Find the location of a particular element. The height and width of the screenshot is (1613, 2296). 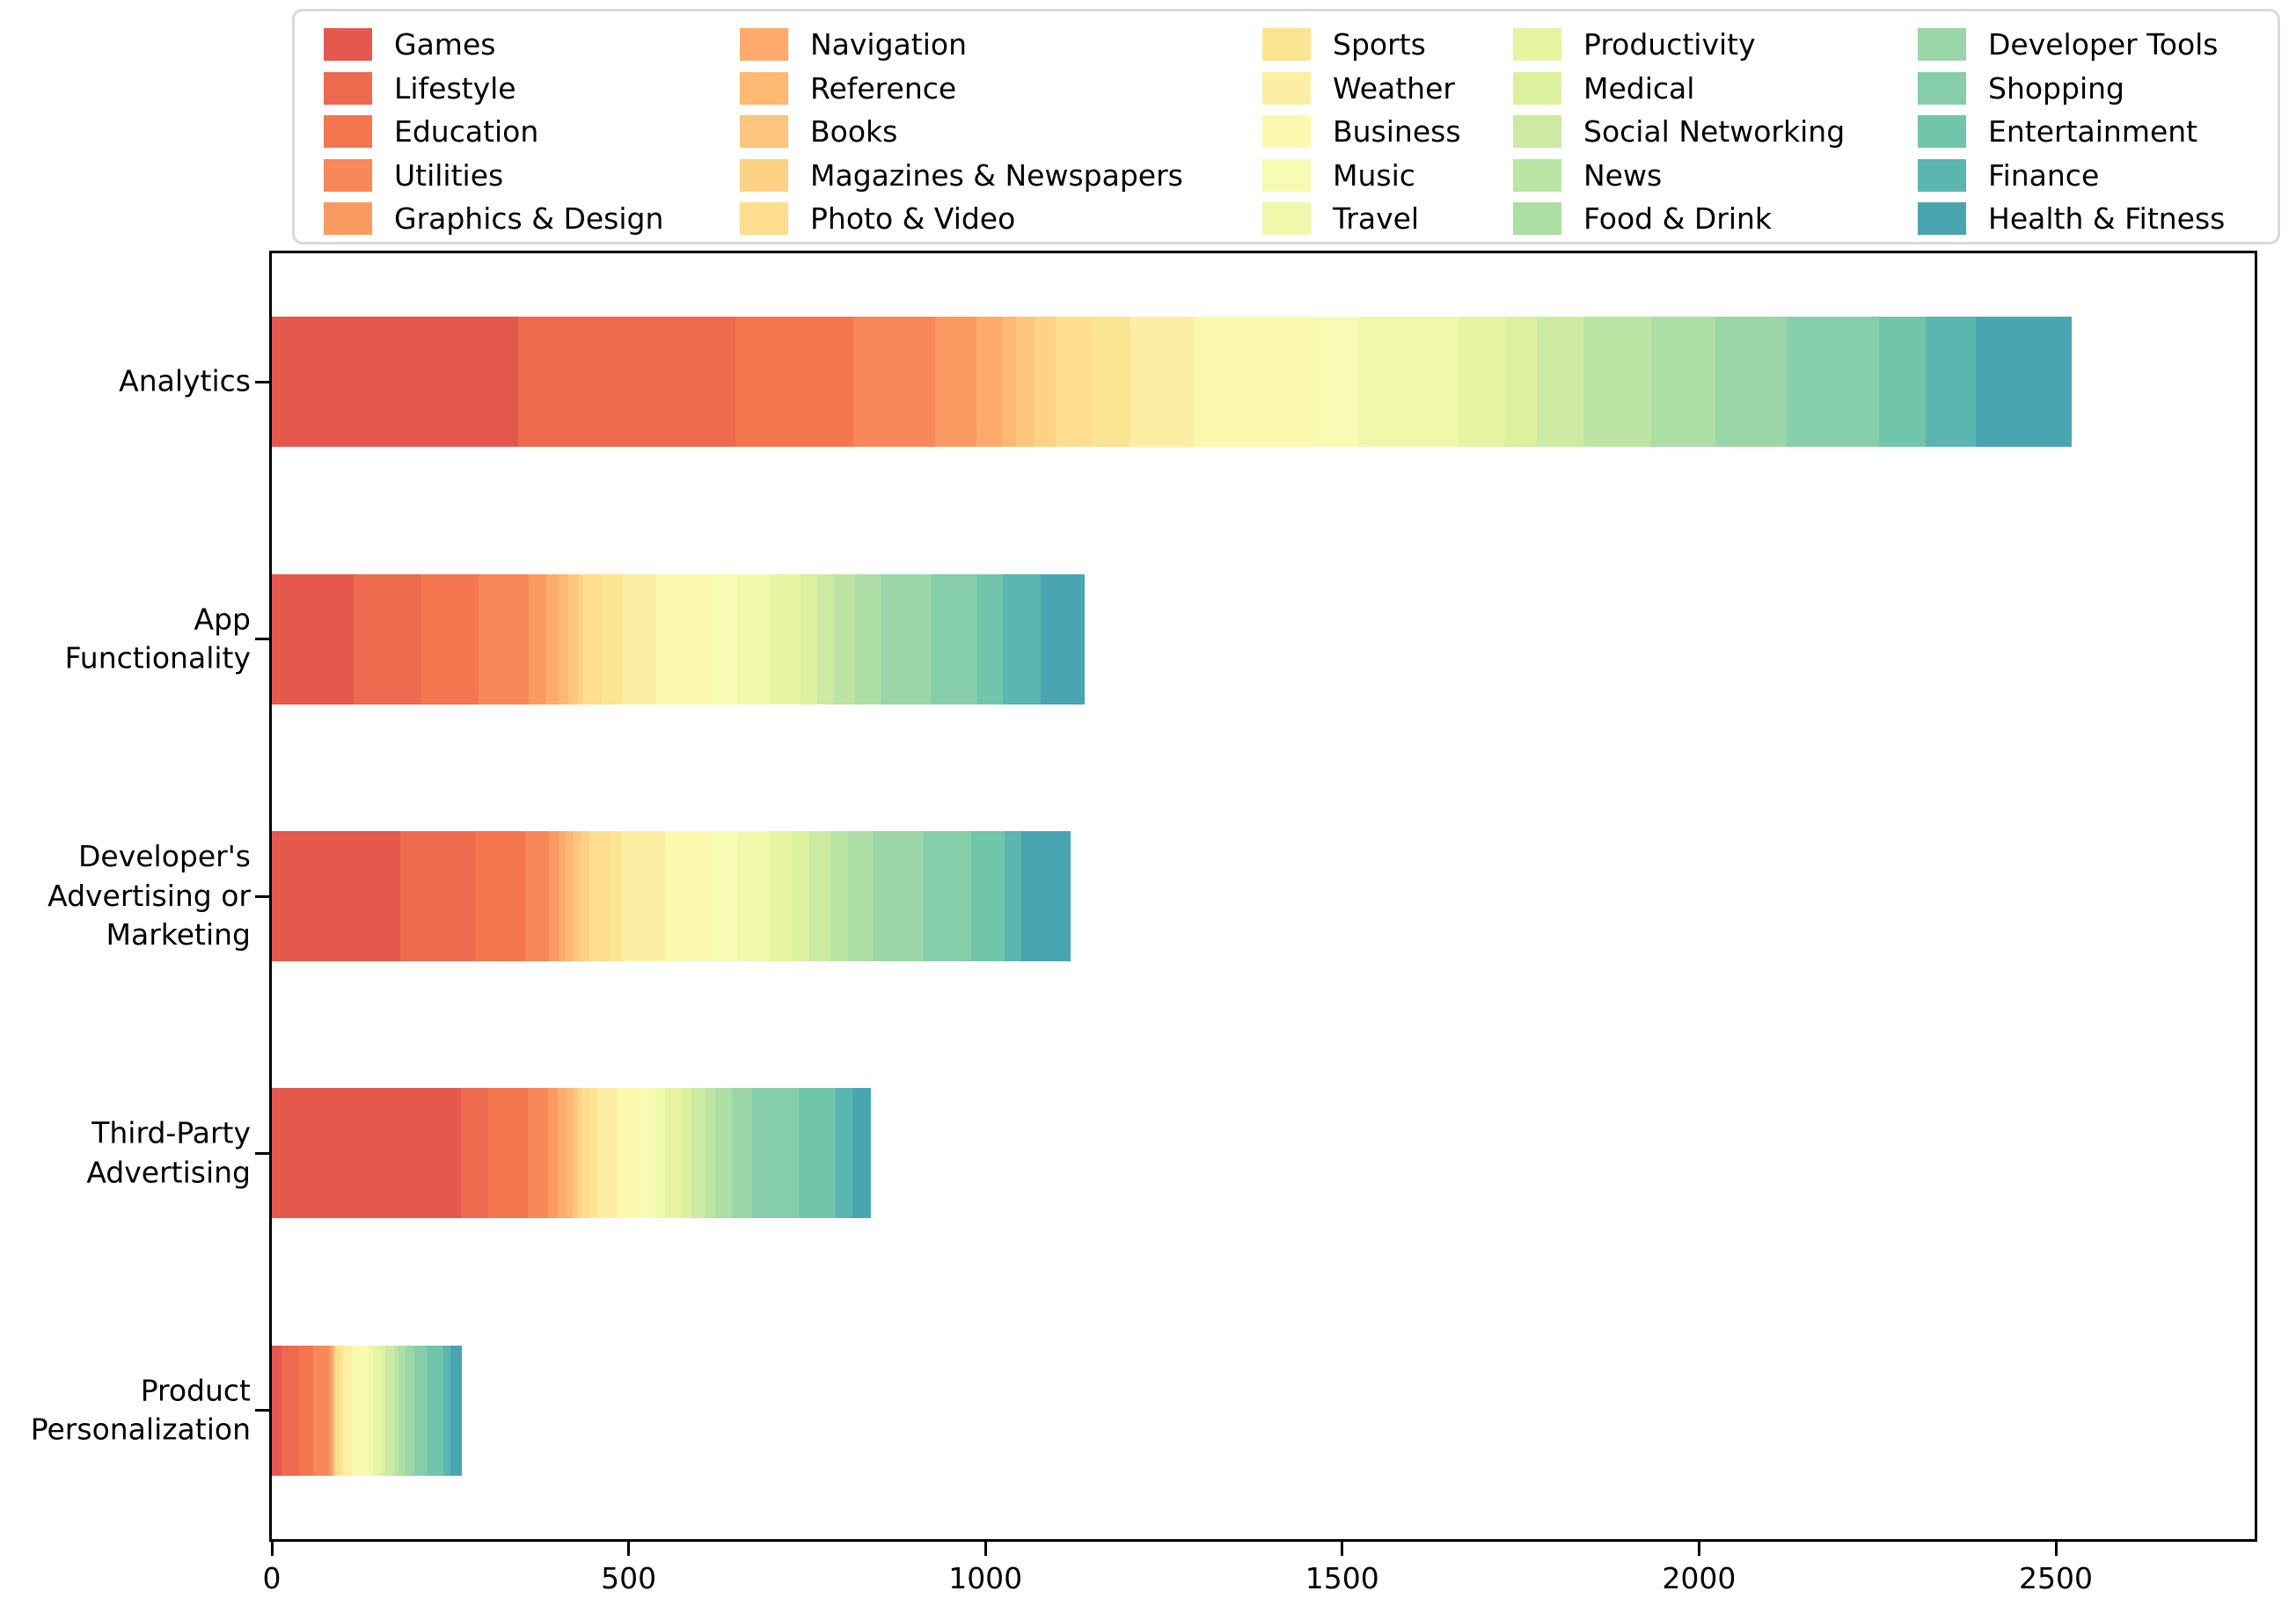

legend-label: Navigation is located at coordinates (888, 44).